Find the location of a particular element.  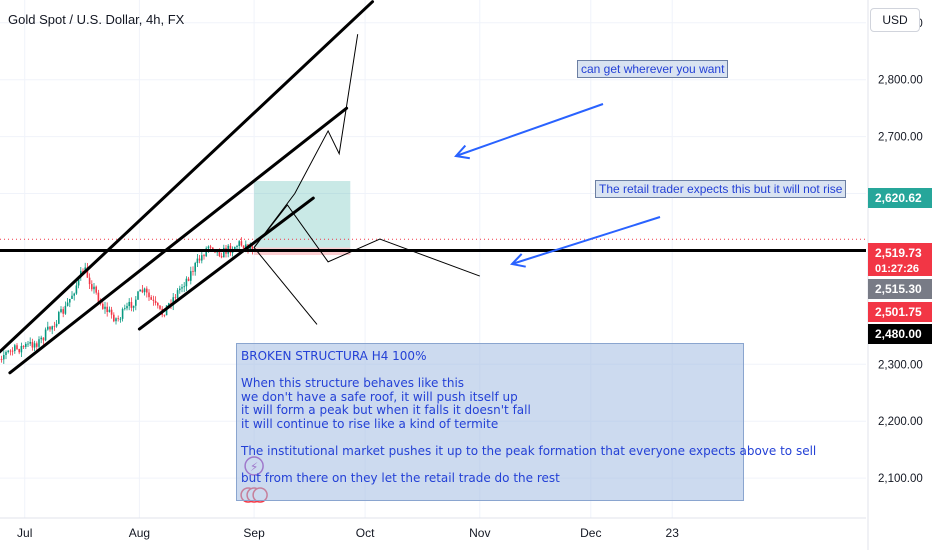

price-tick-label: 2,800.00 is located at coordinates (900, 81).